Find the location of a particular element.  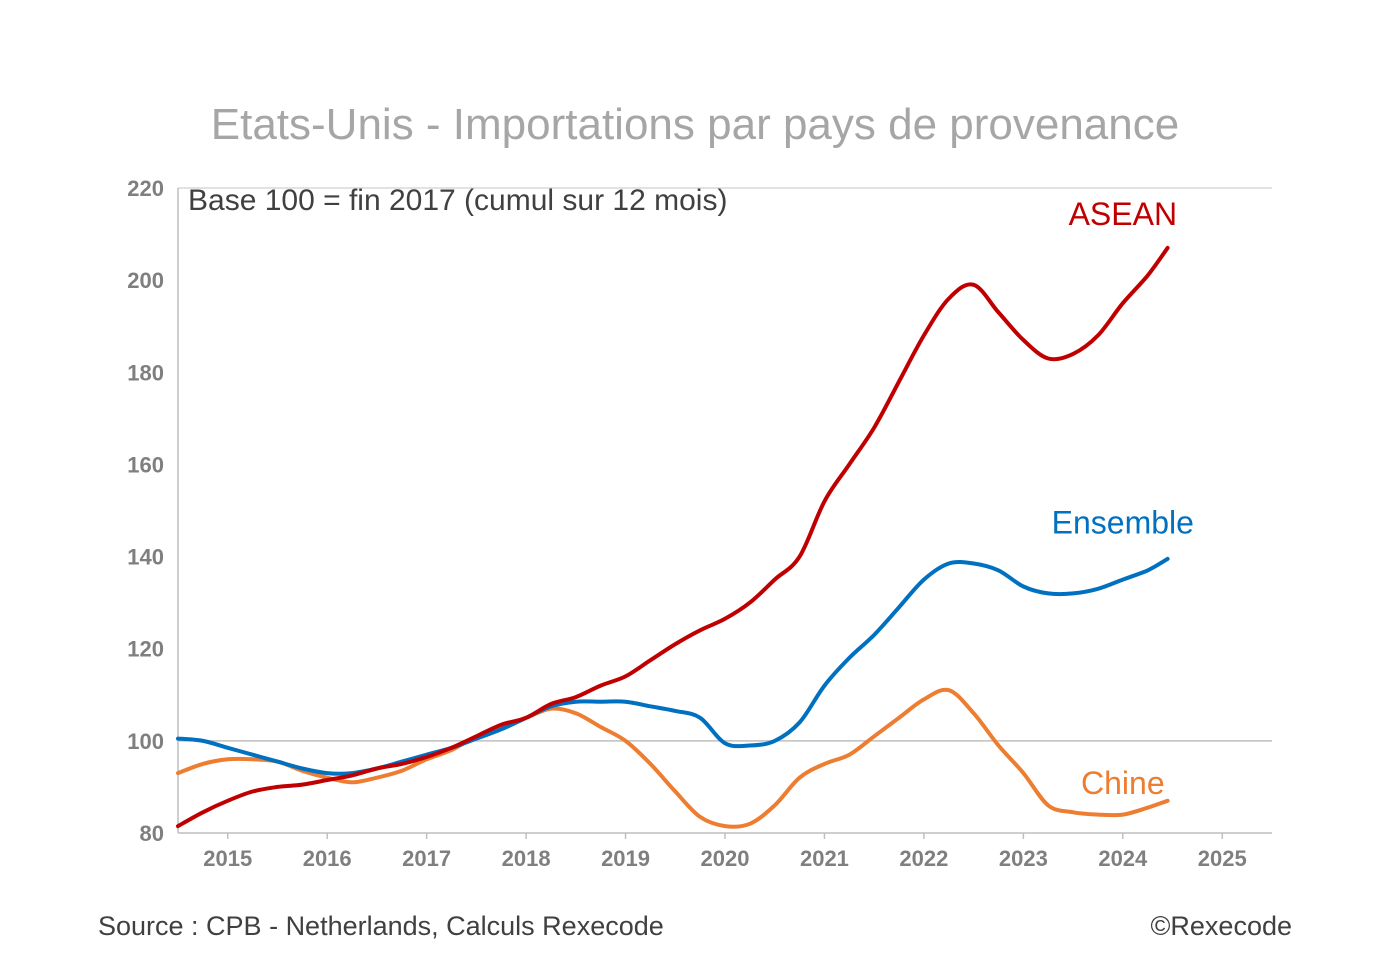

y-tick-label: 100 is located at coordinates (145, 741).